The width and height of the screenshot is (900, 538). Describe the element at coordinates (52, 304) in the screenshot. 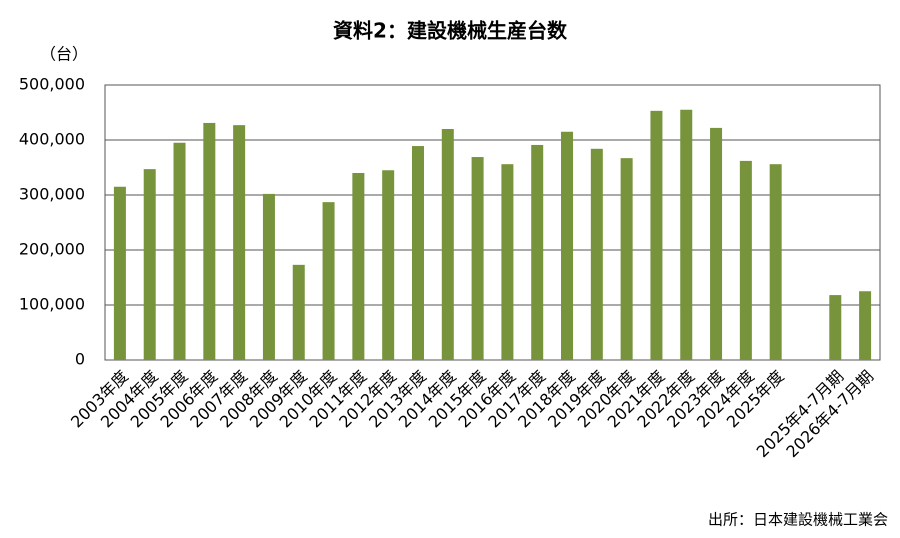

I see `y-tick-label: 100,000` at that location.